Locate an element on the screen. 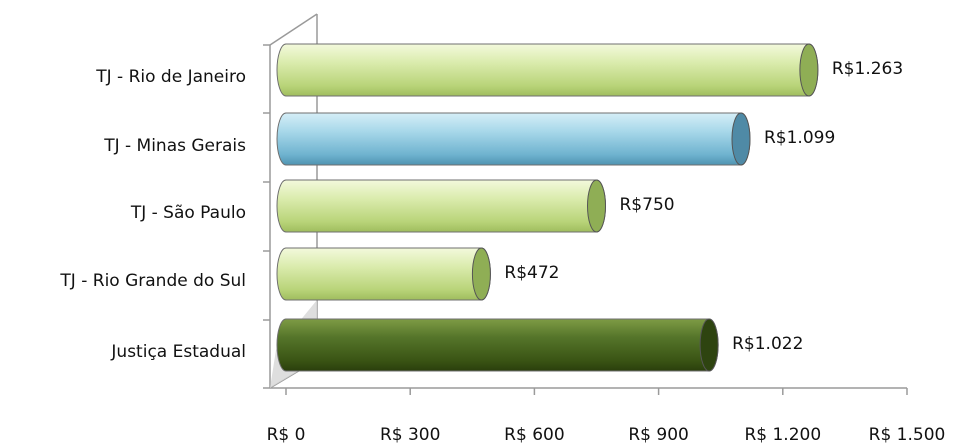  category-label: TJ - Minas Gerais is located at coordinates (174, 146).